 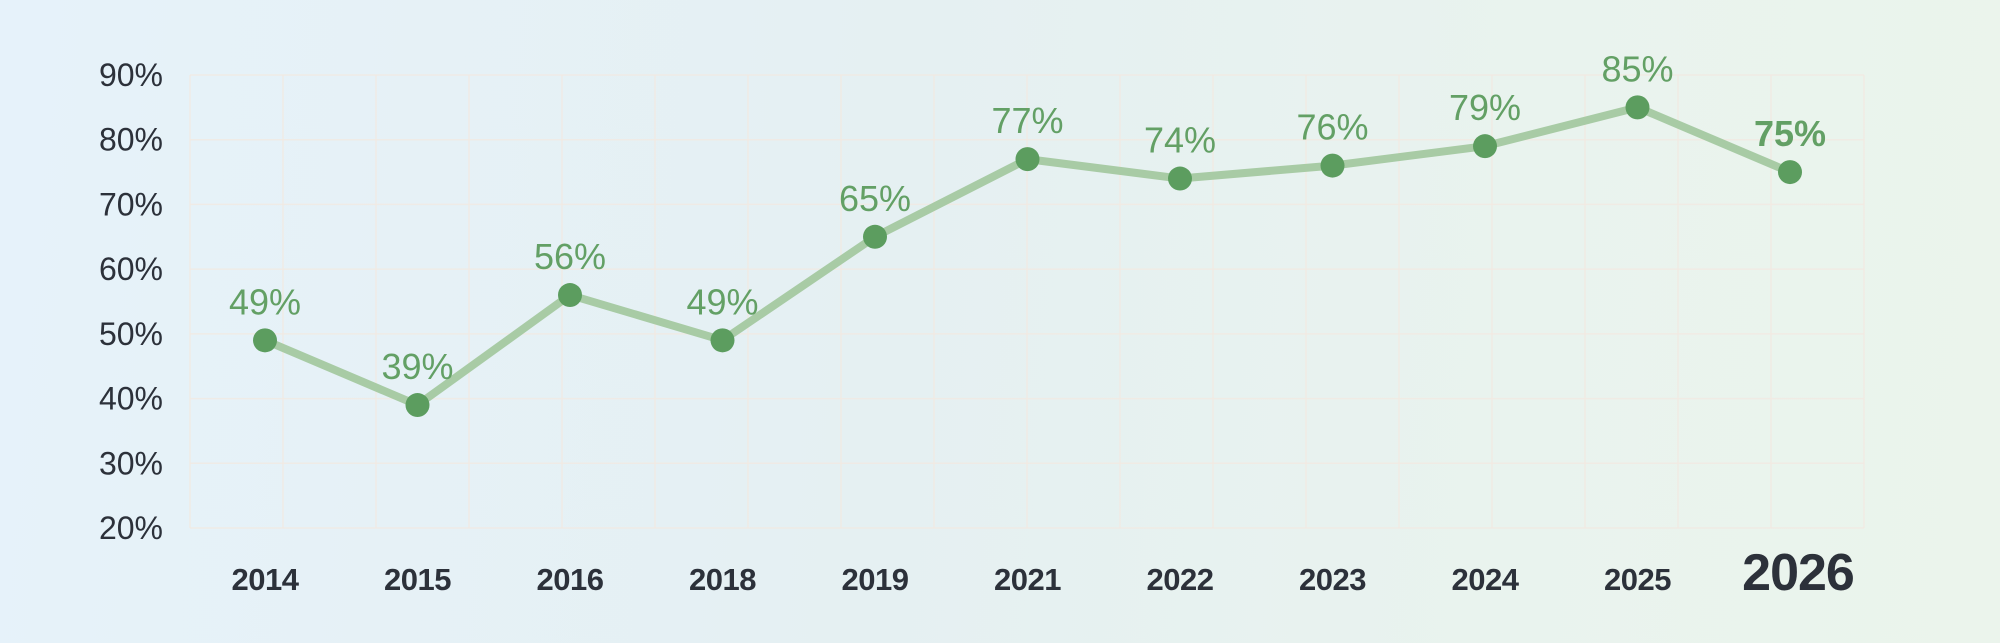 What do you see at coordinates (1637, 68) in the screenshot?
I see `data-point-label: 85%` at bounding box center [1637, 68].